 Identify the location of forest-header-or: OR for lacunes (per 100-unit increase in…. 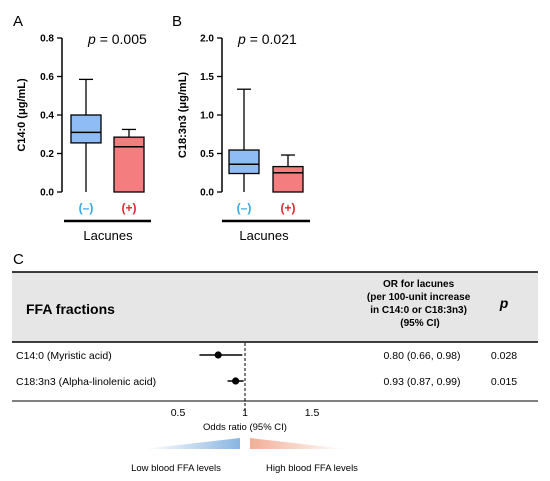
(420, 304).